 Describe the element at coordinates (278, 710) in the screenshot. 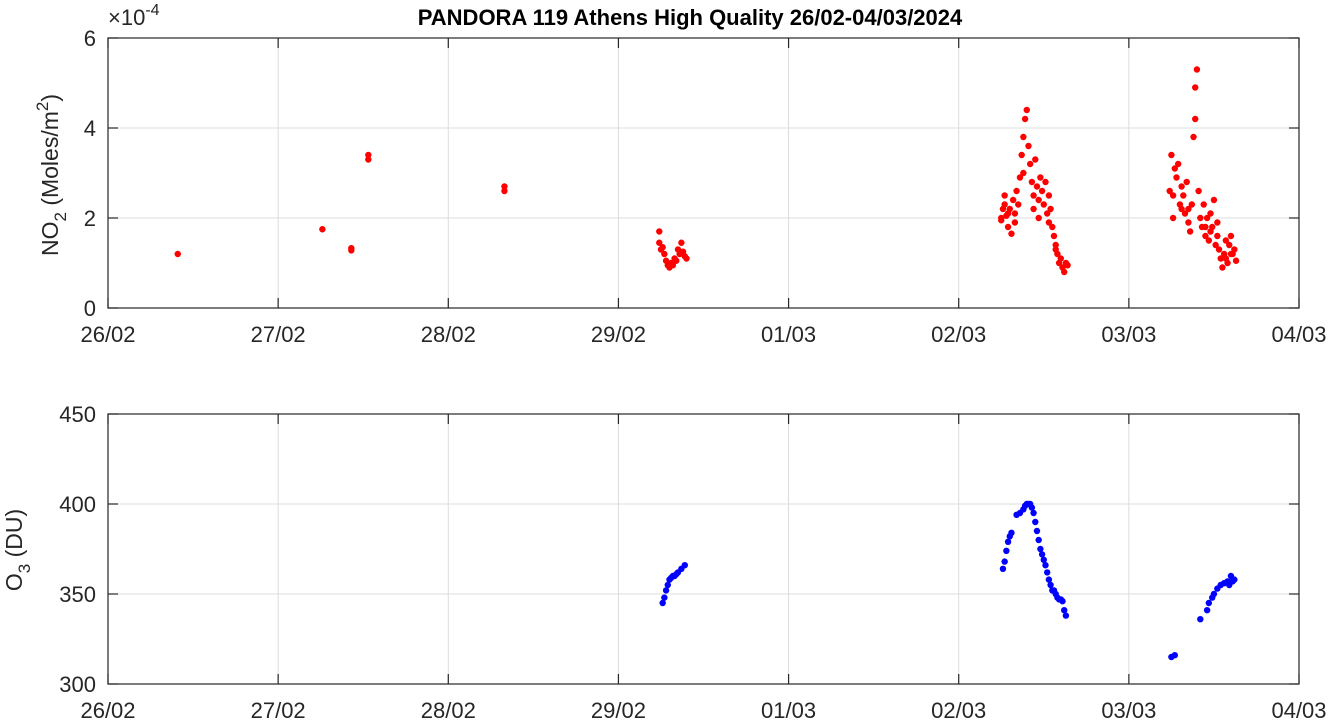

I see `x-tick-label: 27/02` at that location.